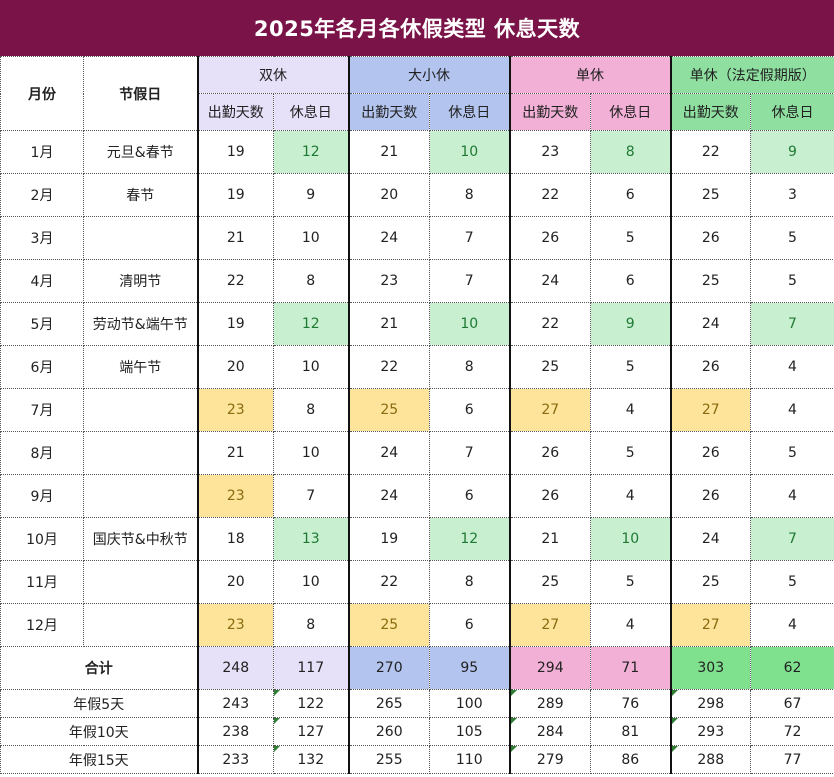 The width and height of the screenshot is (834, 777). Describe the element at coordinates (630, 668) in the screenshot. I see `total-rest-cell: 71` at that location.